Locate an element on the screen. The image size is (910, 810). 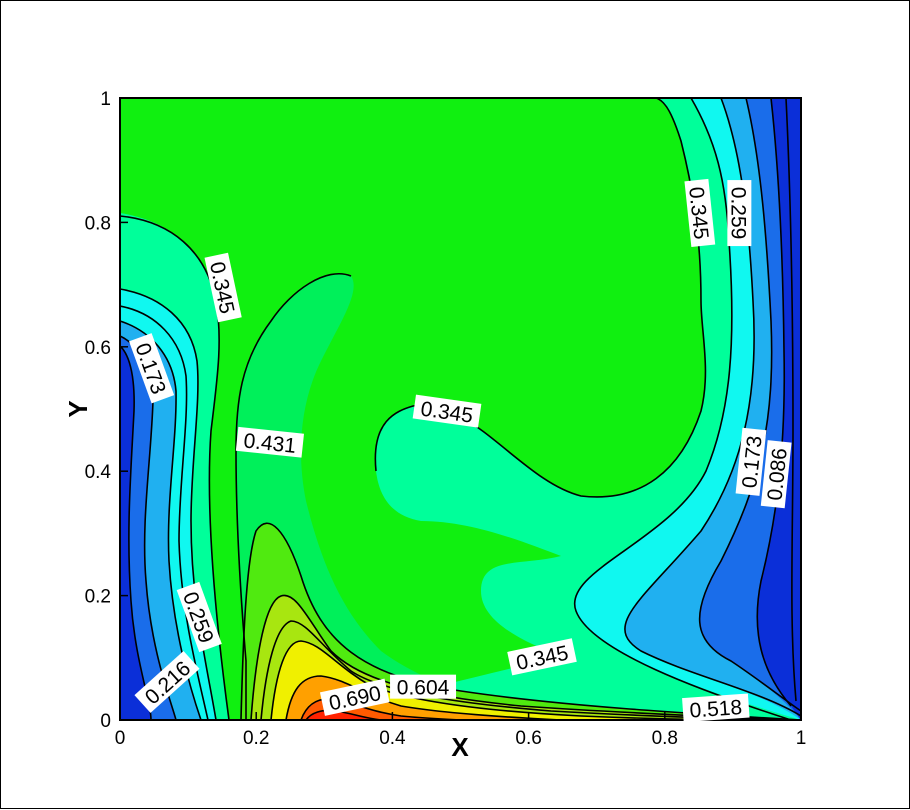
contour-label-text: 0.345 is located at coordinates (698, 213).